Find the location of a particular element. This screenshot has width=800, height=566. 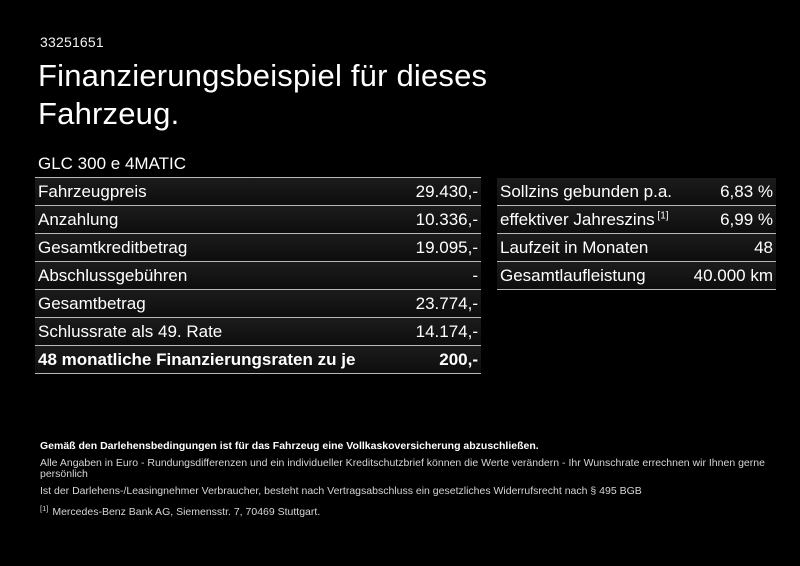

finance-row: Schlussrate als 49. Rate 14.174,- is located at coordinates (258, 332).